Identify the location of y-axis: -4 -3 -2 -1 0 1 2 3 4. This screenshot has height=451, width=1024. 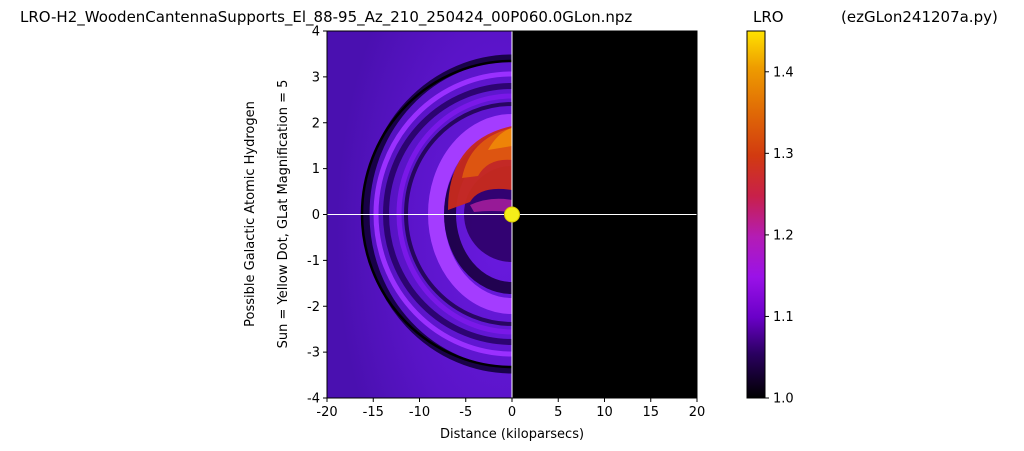
(317, 216).